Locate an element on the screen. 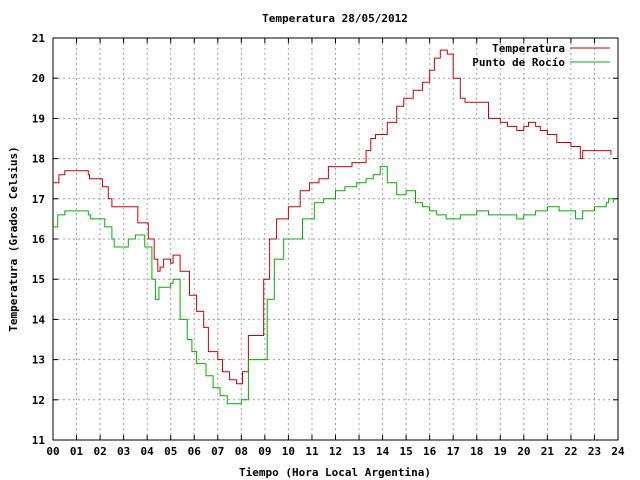 This screenshot has height=480, width=640. y-tick-label: 16 is located at coordinates (39, 239).